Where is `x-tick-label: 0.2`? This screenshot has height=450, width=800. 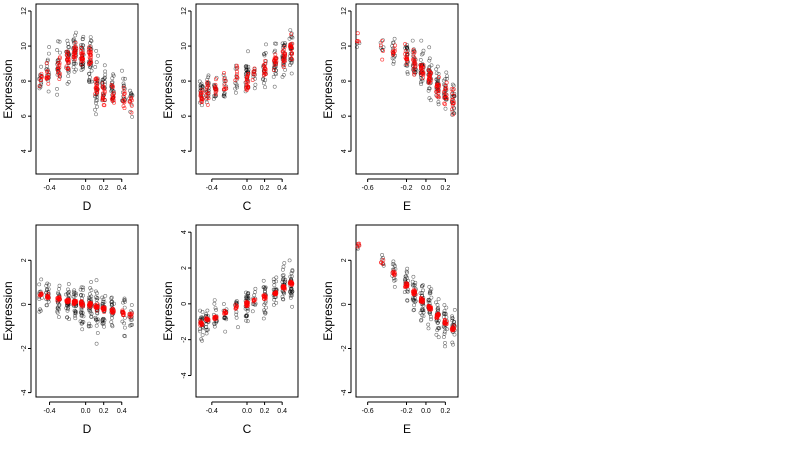
x-tick-label: 0.2 is located at coordinates (104, 188).